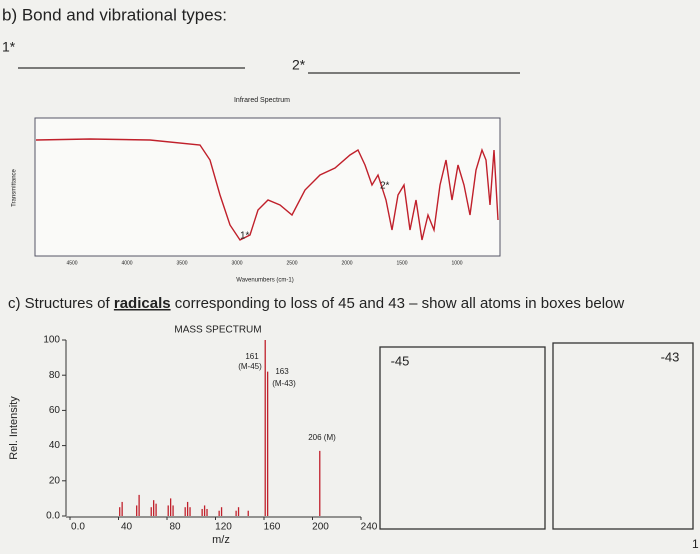 Image resolution: width=700 pixels, height=554 pixels. Describe the element at coordinates (346, 263) in the screenshot. I see `ir-tick-label: 2000` at that location.